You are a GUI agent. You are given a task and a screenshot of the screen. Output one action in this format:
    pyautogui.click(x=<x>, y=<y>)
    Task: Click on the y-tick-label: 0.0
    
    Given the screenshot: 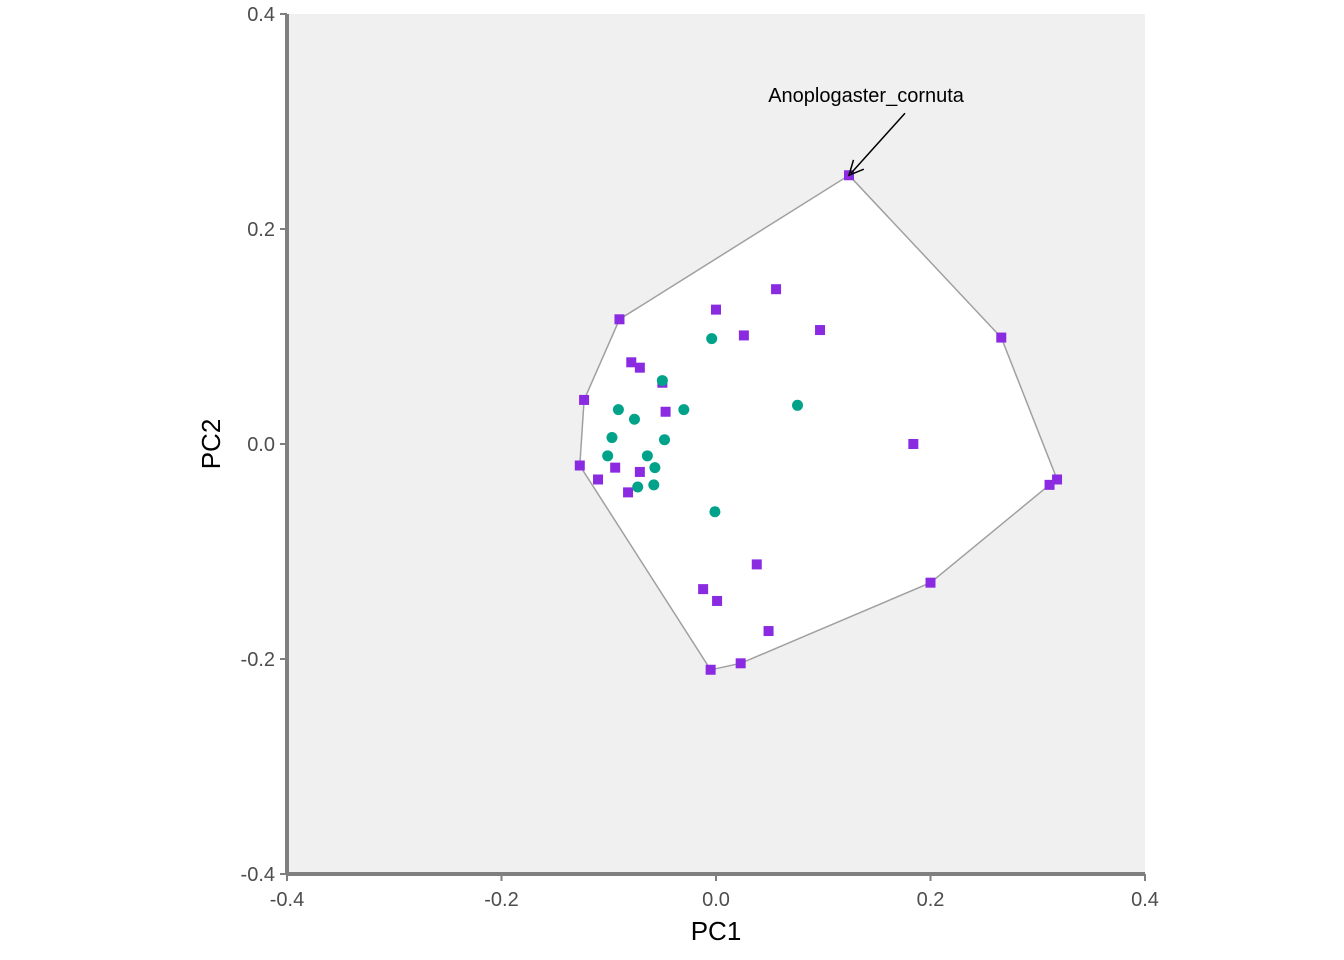 What is the action you would take?
    pyautogui.click(x=261, y=445)
    